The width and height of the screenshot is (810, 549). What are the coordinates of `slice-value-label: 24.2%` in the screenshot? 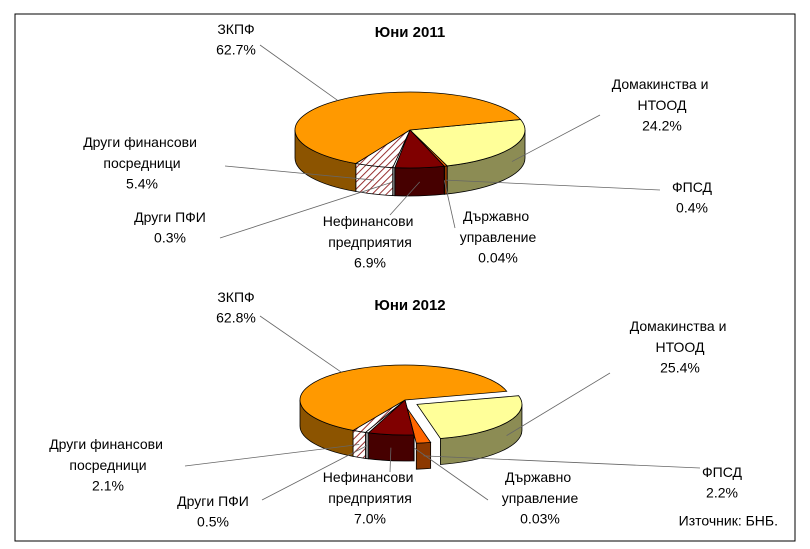 It's located at (662, 126).